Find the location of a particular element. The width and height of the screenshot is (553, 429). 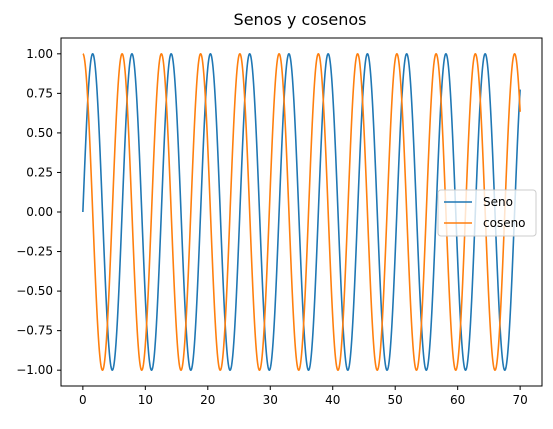

y-tick-label: 1.00 is located at coordinates (39, 54).